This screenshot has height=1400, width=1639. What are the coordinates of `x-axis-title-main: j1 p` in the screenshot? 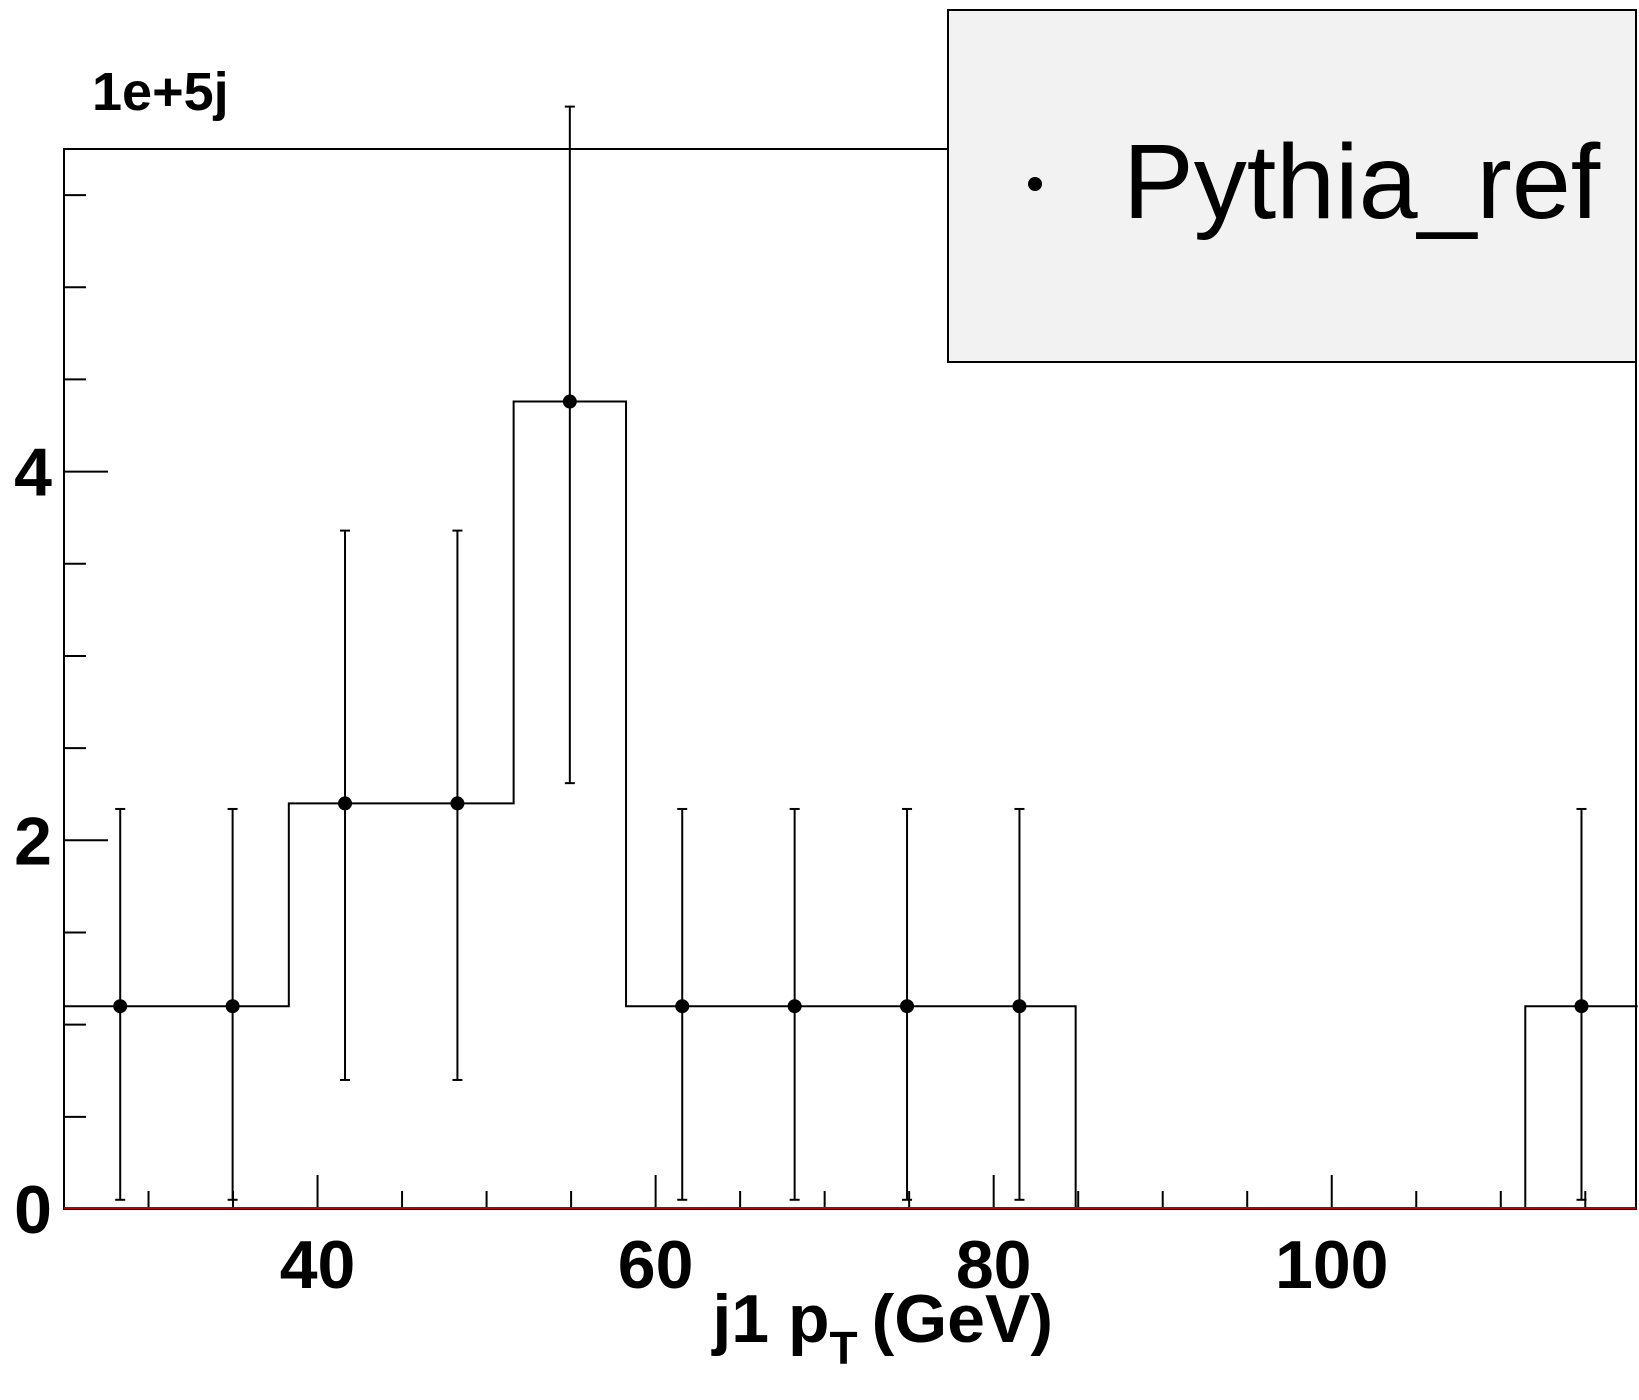 It's located at (769, 1319).